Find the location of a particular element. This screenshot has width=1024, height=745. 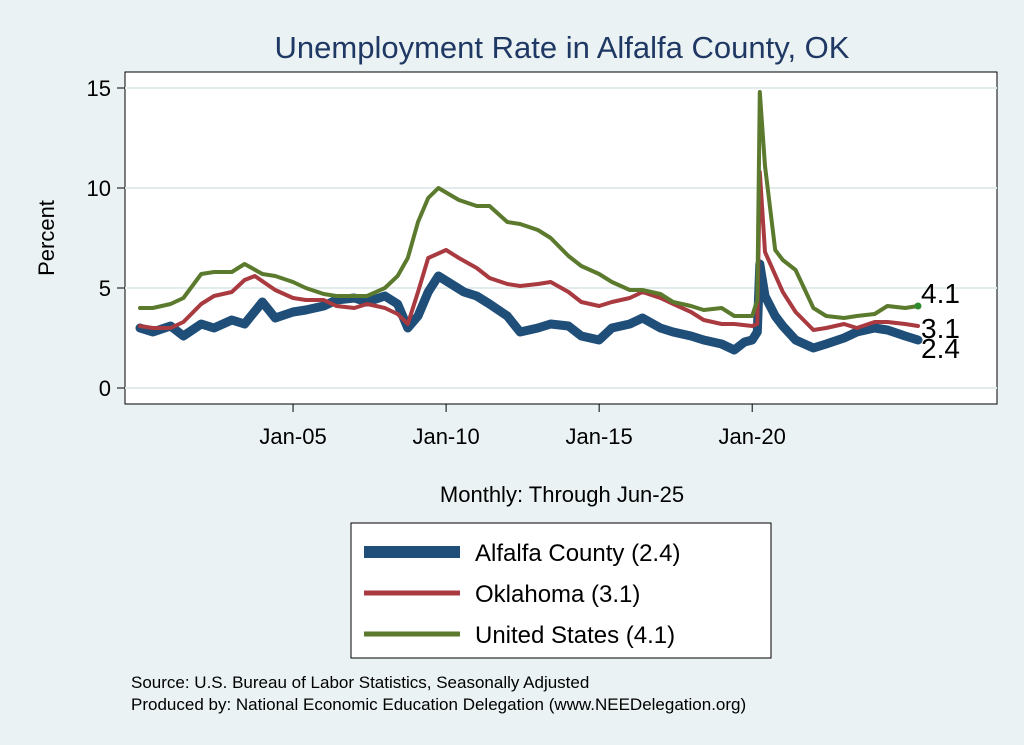

end-labels: 2.43.1 4.1 is located at coordinates (940, 321).